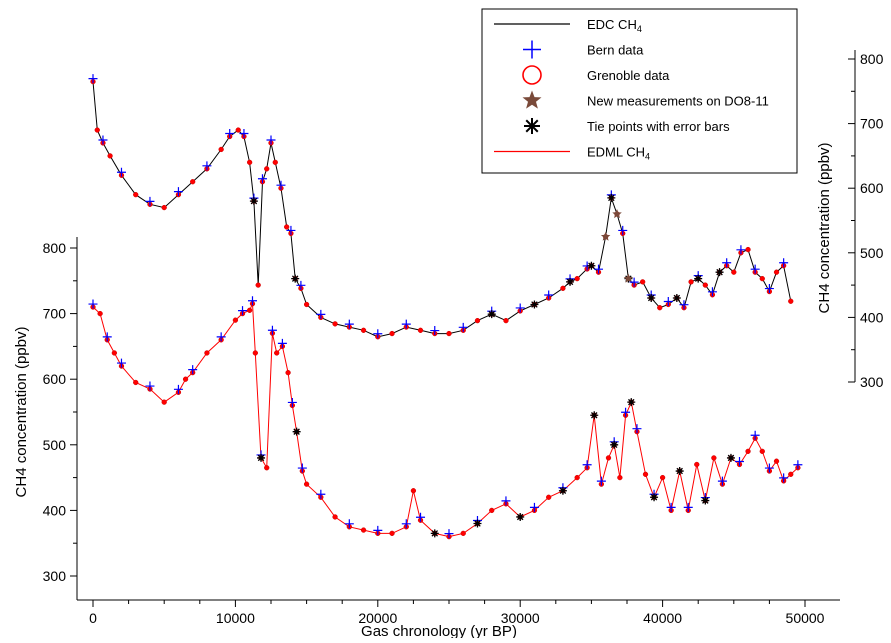 The width and height of the screenshot is (891, 643). Describe the element at coordinates (55, 248) in the screenshot. I see `left-y-tick-label: 800` at that location.